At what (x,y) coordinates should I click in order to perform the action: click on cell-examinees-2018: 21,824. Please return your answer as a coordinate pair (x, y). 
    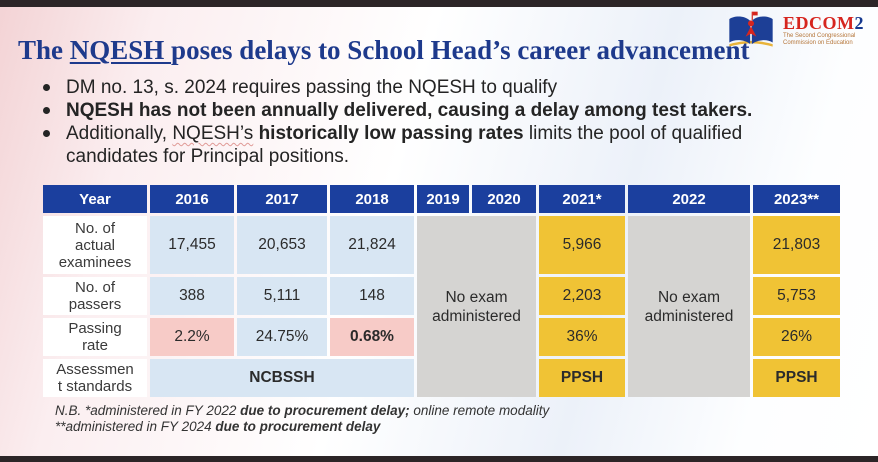
    Looking at the image, I should click on (372, 245).